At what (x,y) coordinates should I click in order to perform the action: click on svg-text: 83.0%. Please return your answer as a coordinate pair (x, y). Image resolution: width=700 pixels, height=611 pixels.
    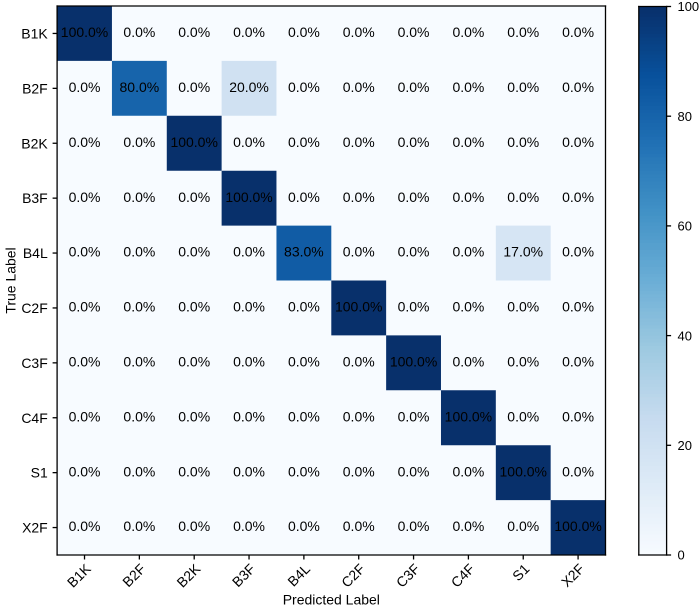
    Looking at the image, I should click on (304, 252).